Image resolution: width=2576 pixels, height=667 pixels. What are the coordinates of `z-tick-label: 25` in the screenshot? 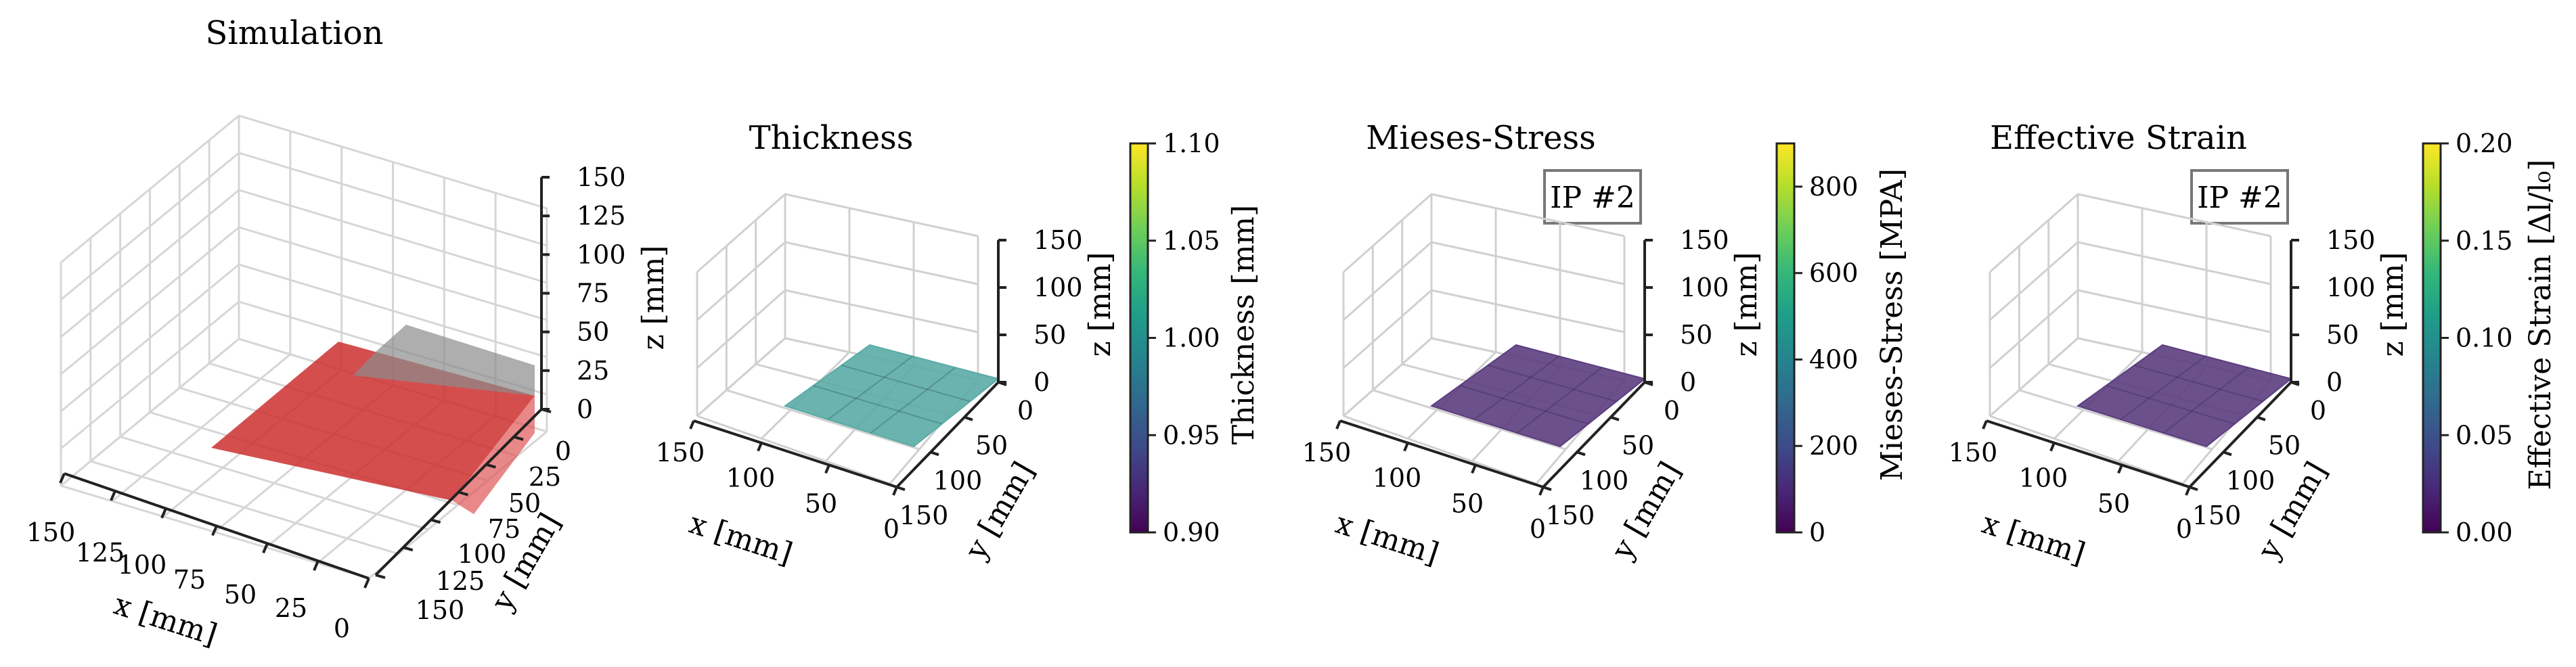 It's located at (593, 371).